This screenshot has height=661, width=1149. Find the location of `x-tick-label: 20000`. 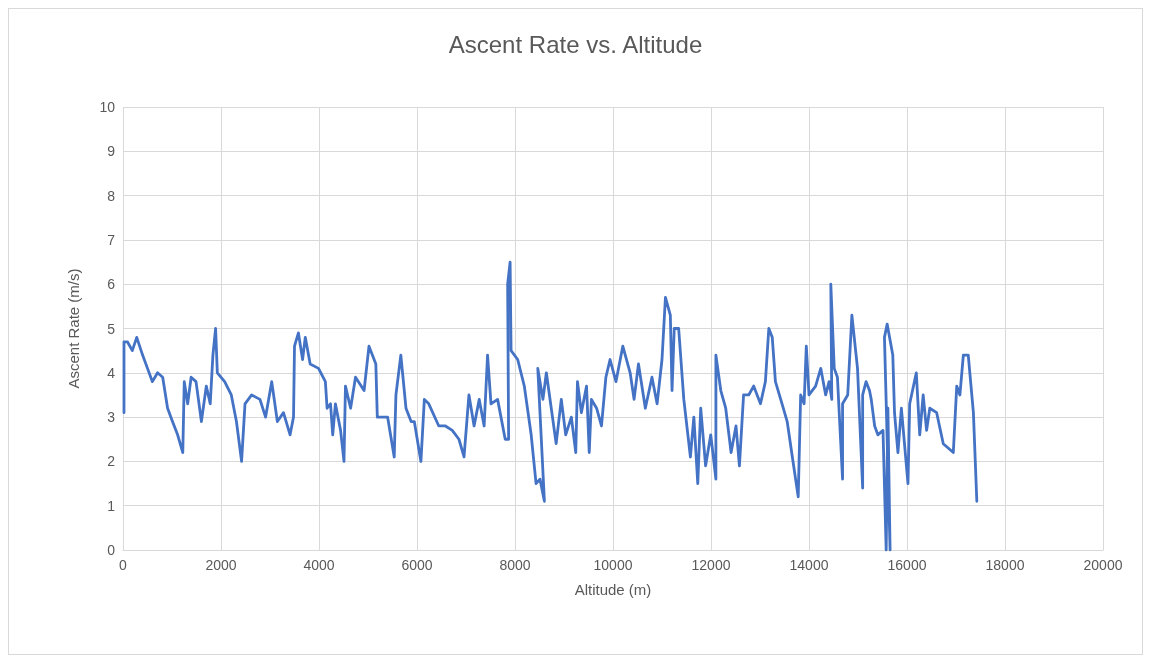

x-tick-label: 20000 is located at coordinates (1103, 565).